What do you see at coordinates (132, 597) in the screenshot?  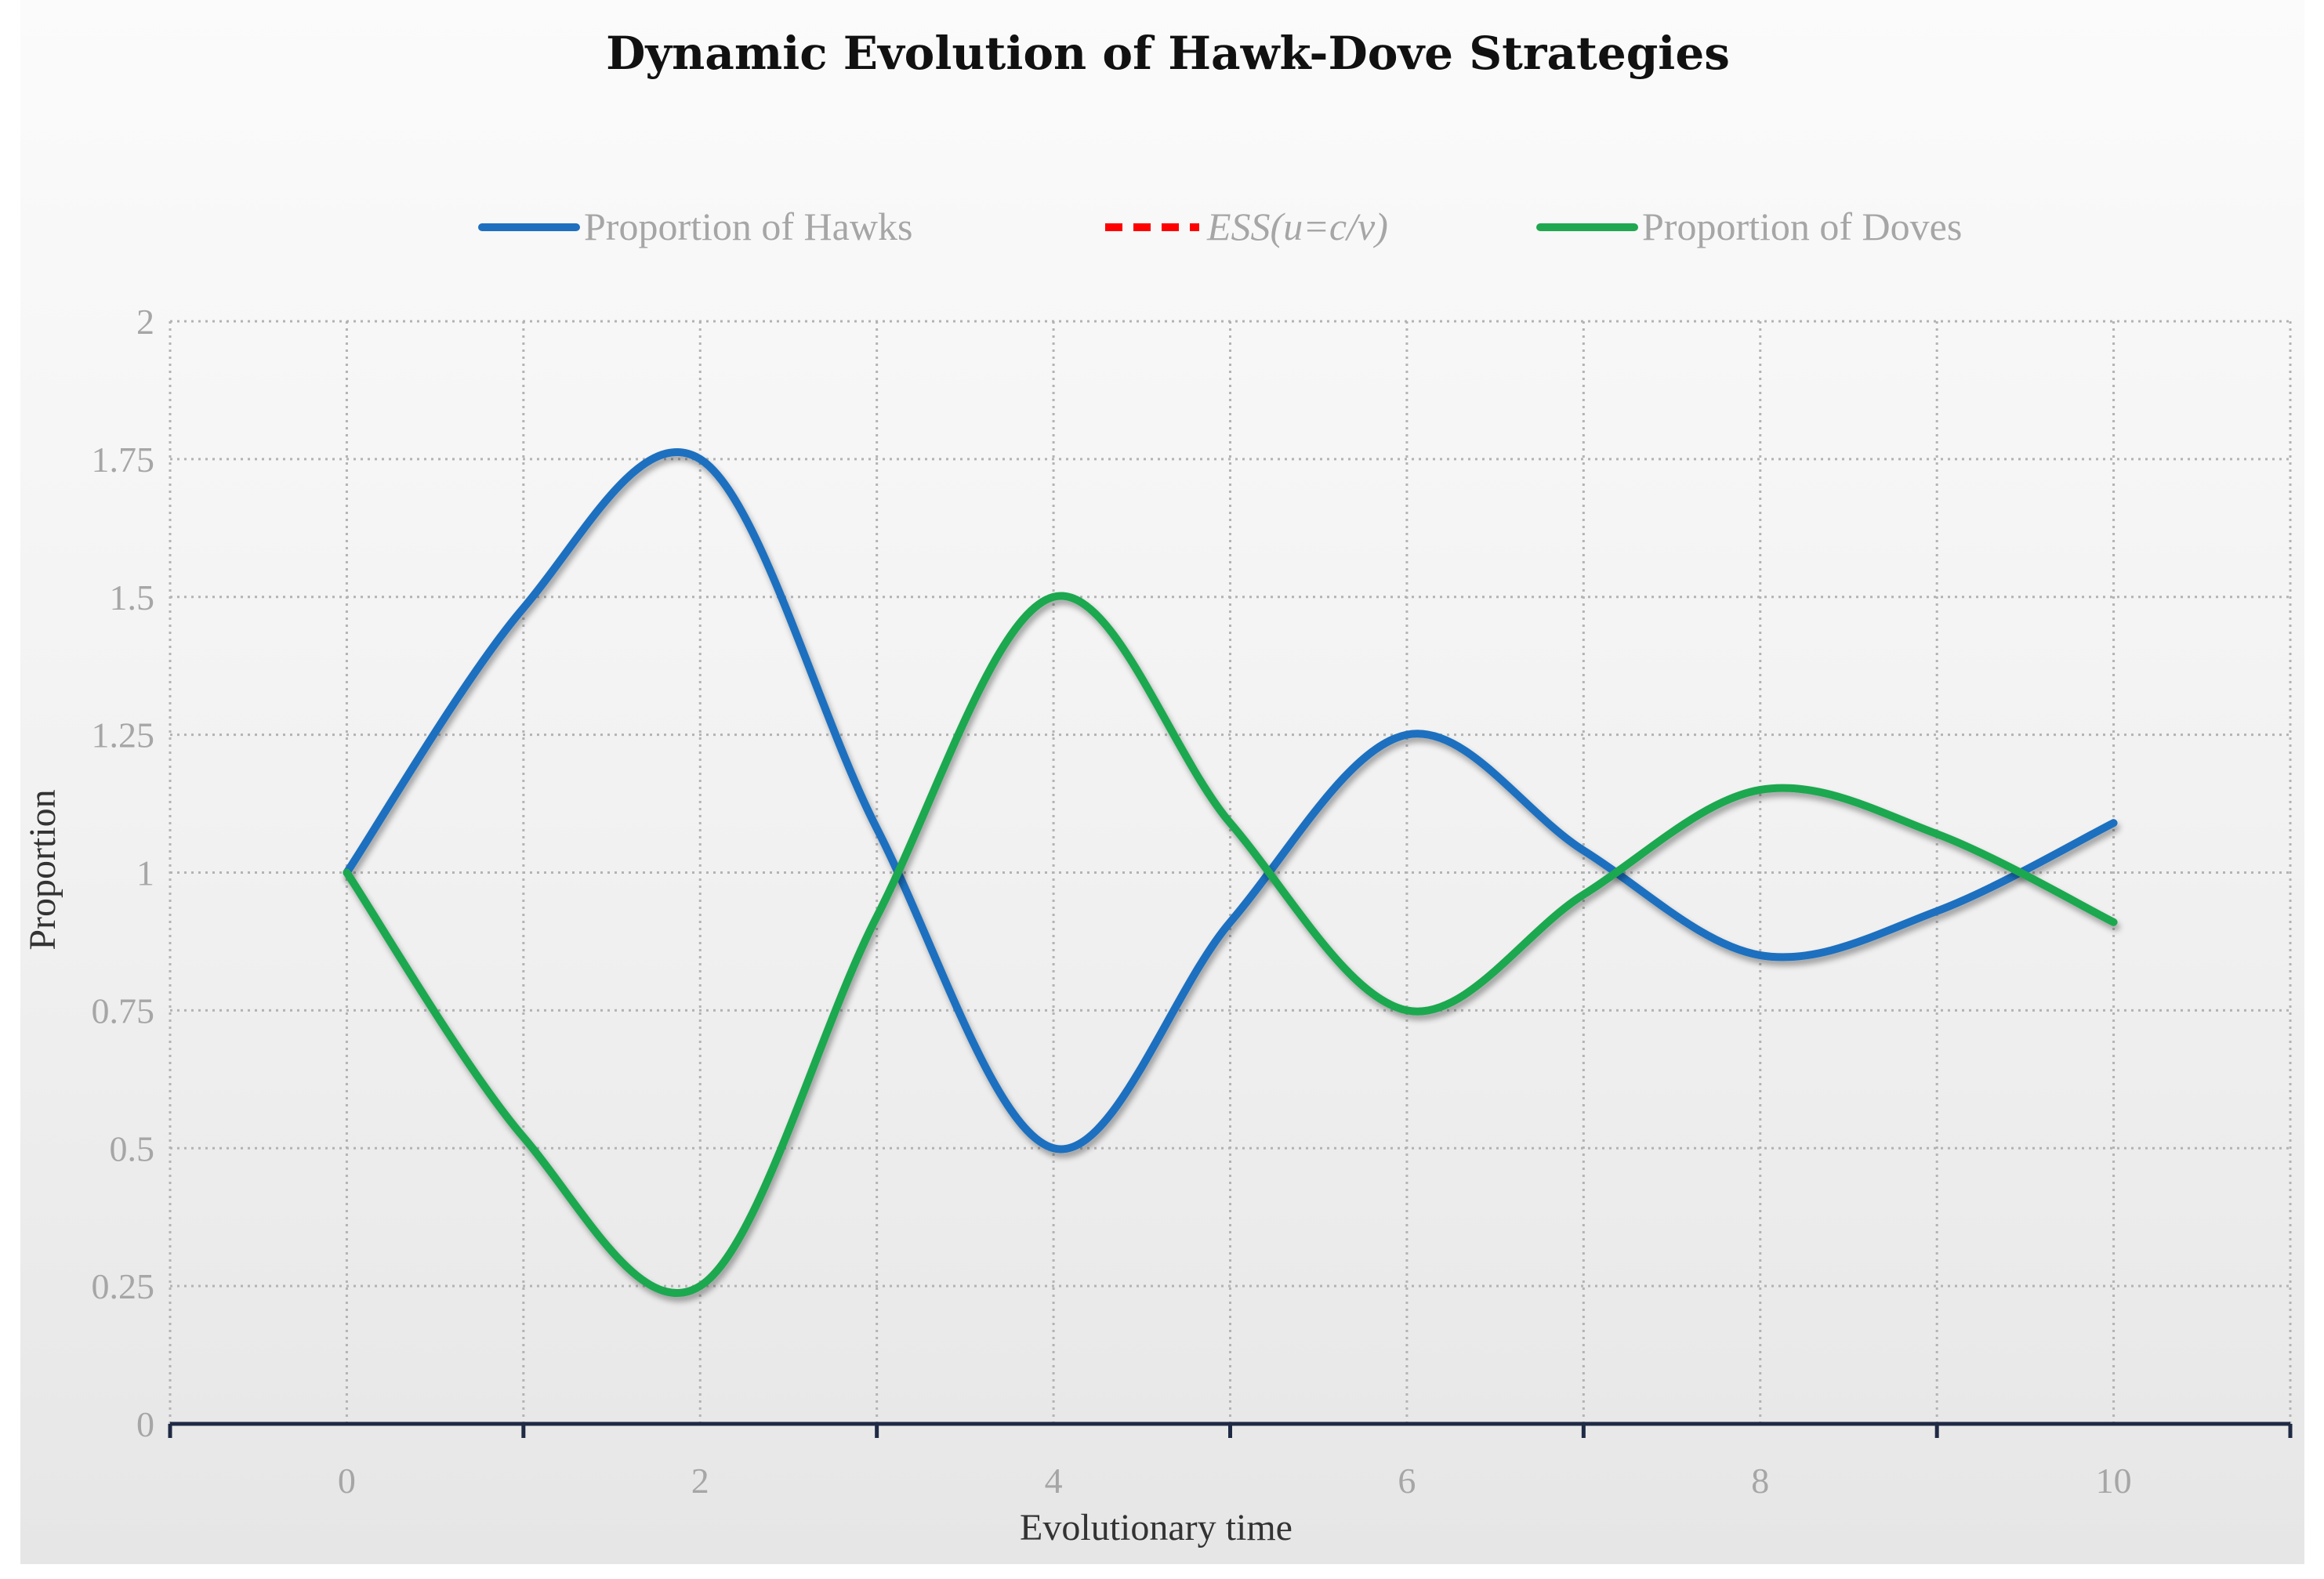 I see `y-tick-label: 1.5` at bounding box center [132, 597].